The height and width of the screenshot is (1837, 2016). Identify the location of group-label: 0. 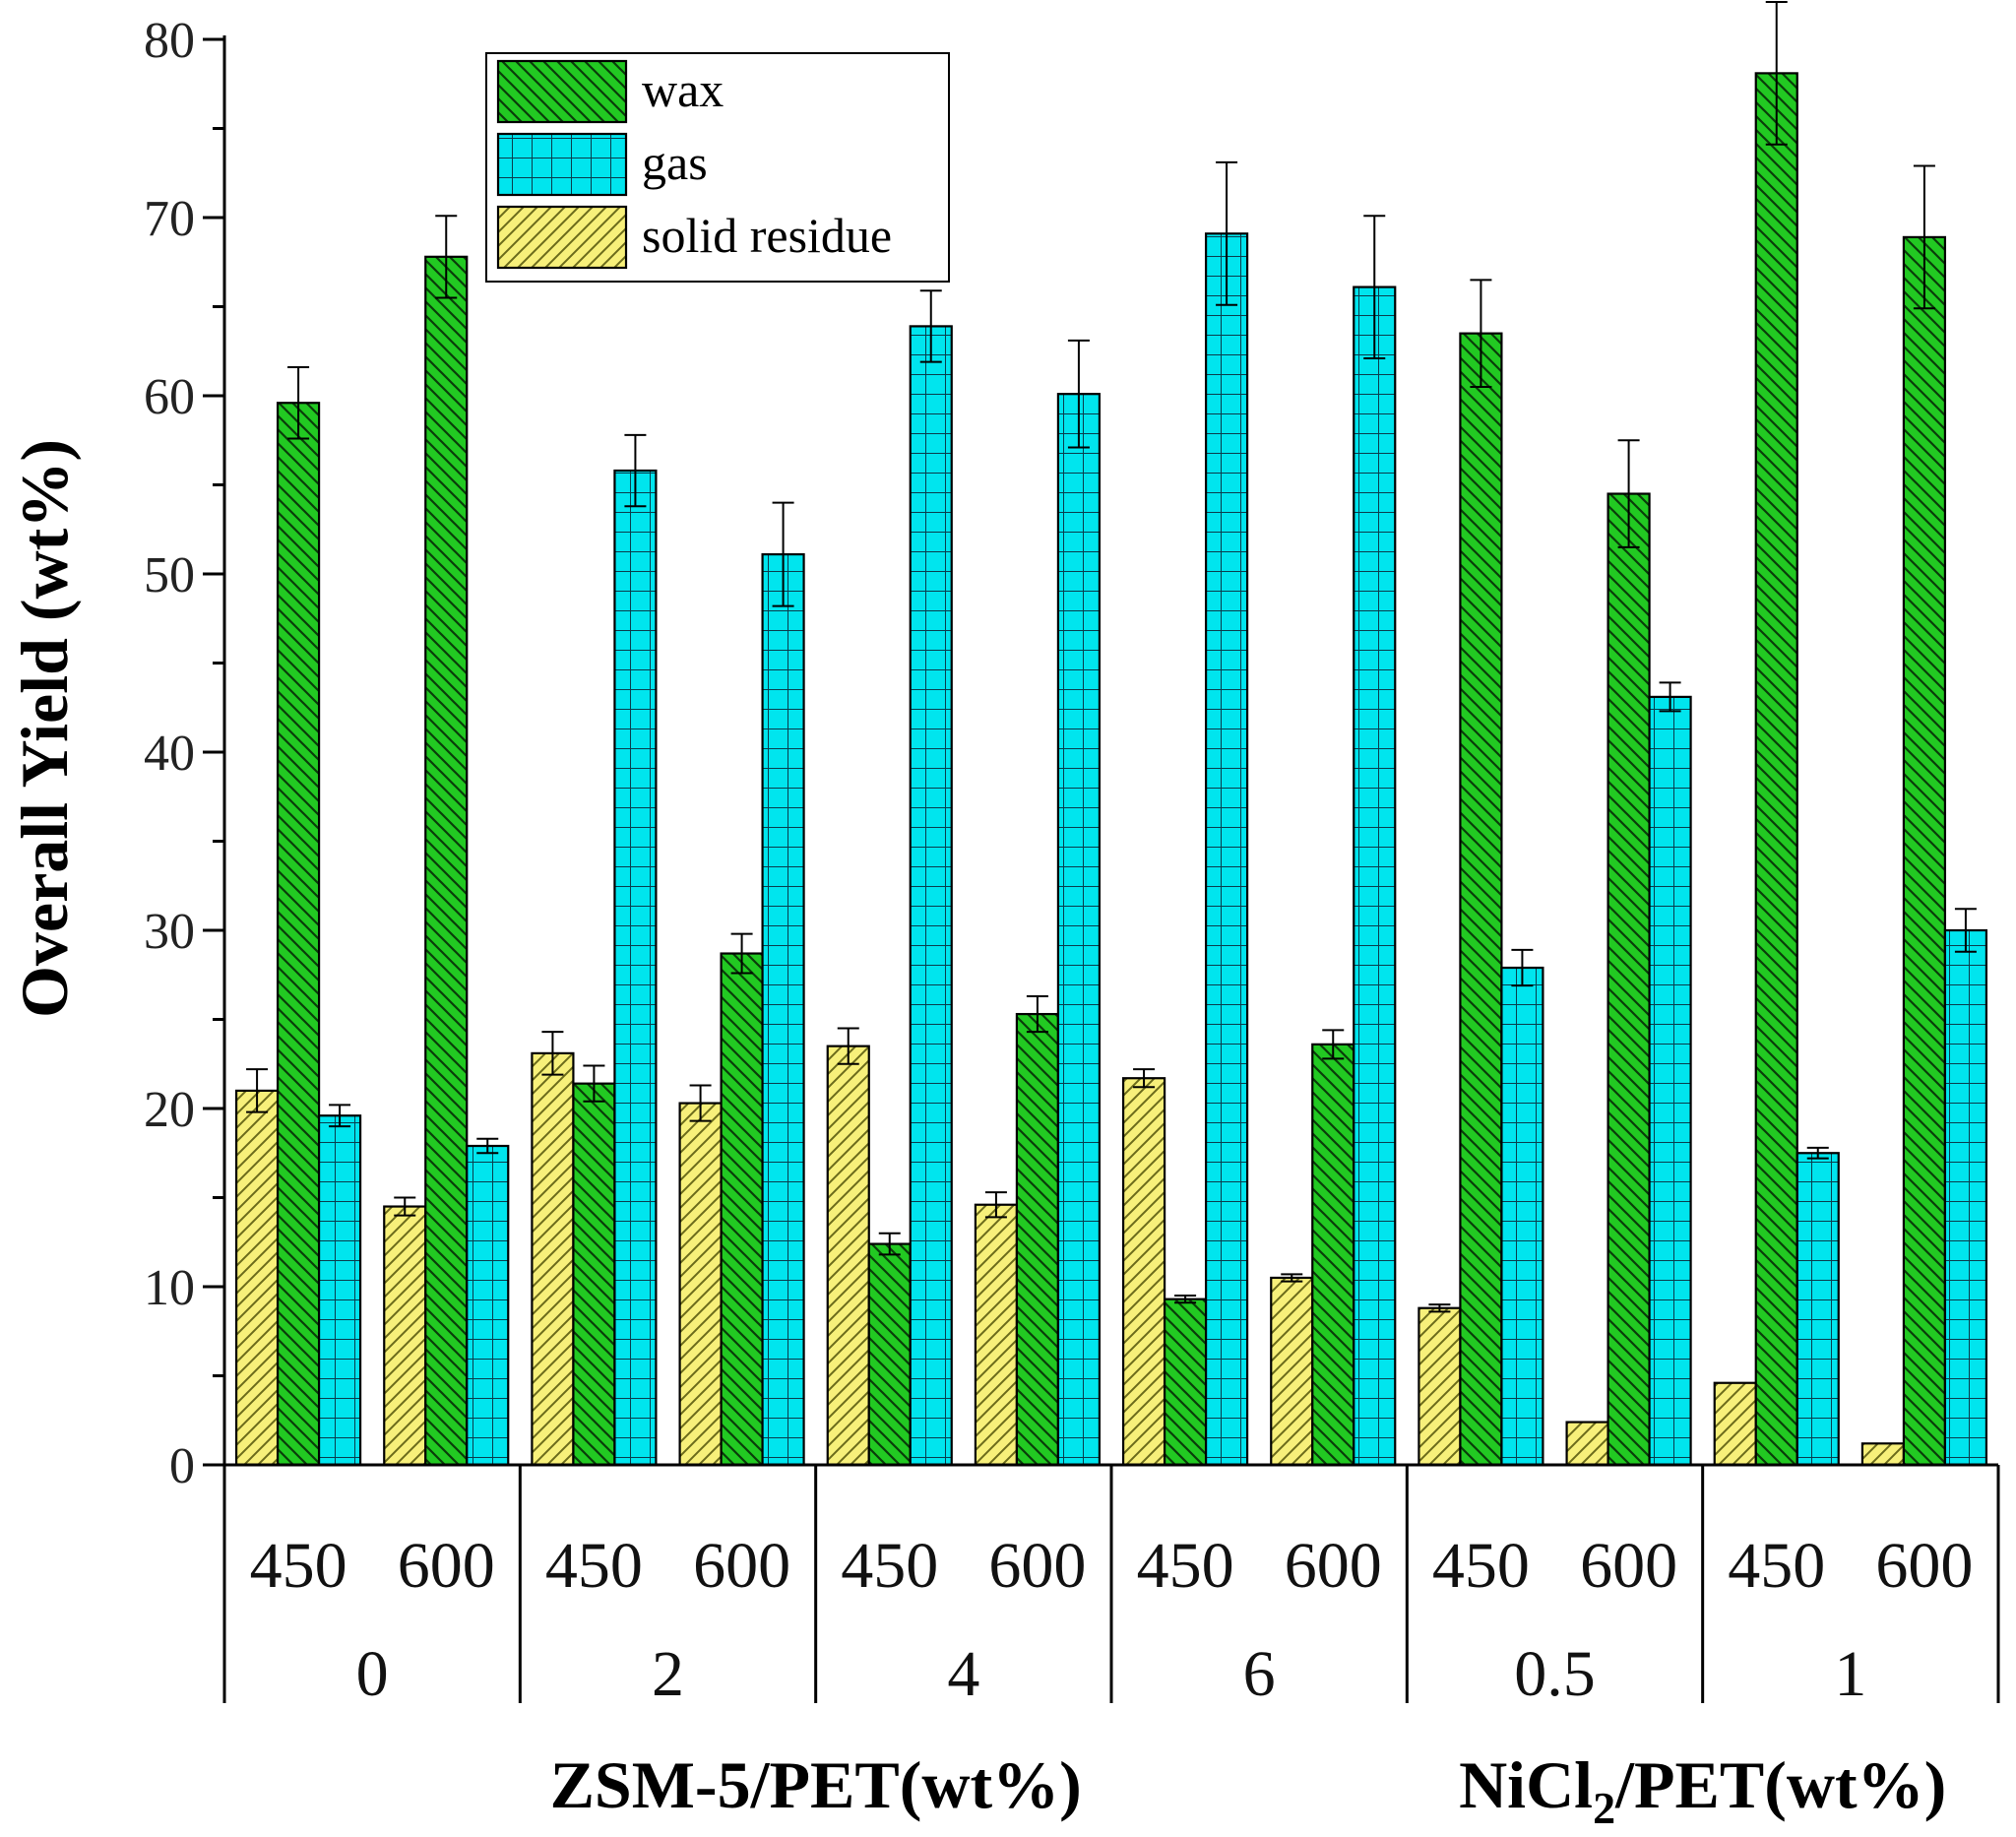
(372, 1674).